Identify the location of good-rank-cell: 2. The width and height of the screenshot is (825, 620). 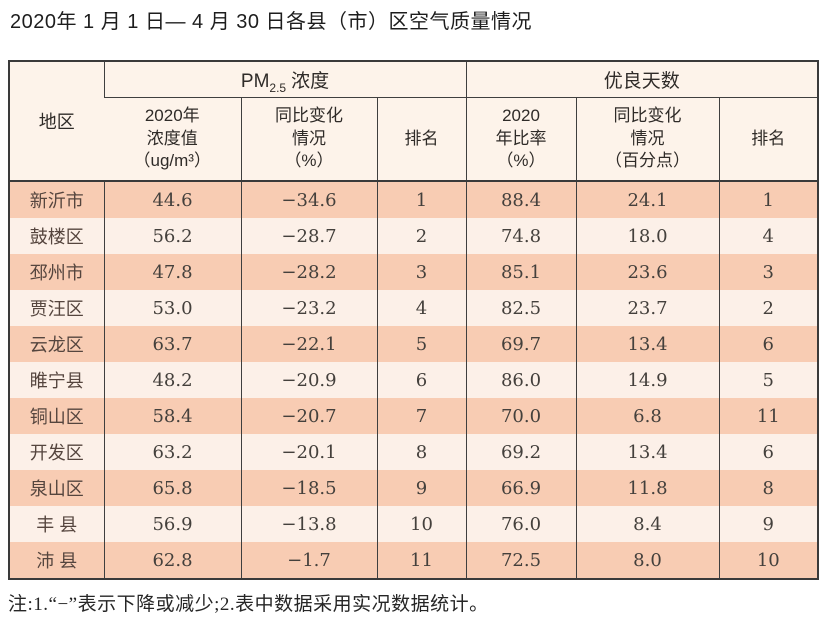
(768, 308).